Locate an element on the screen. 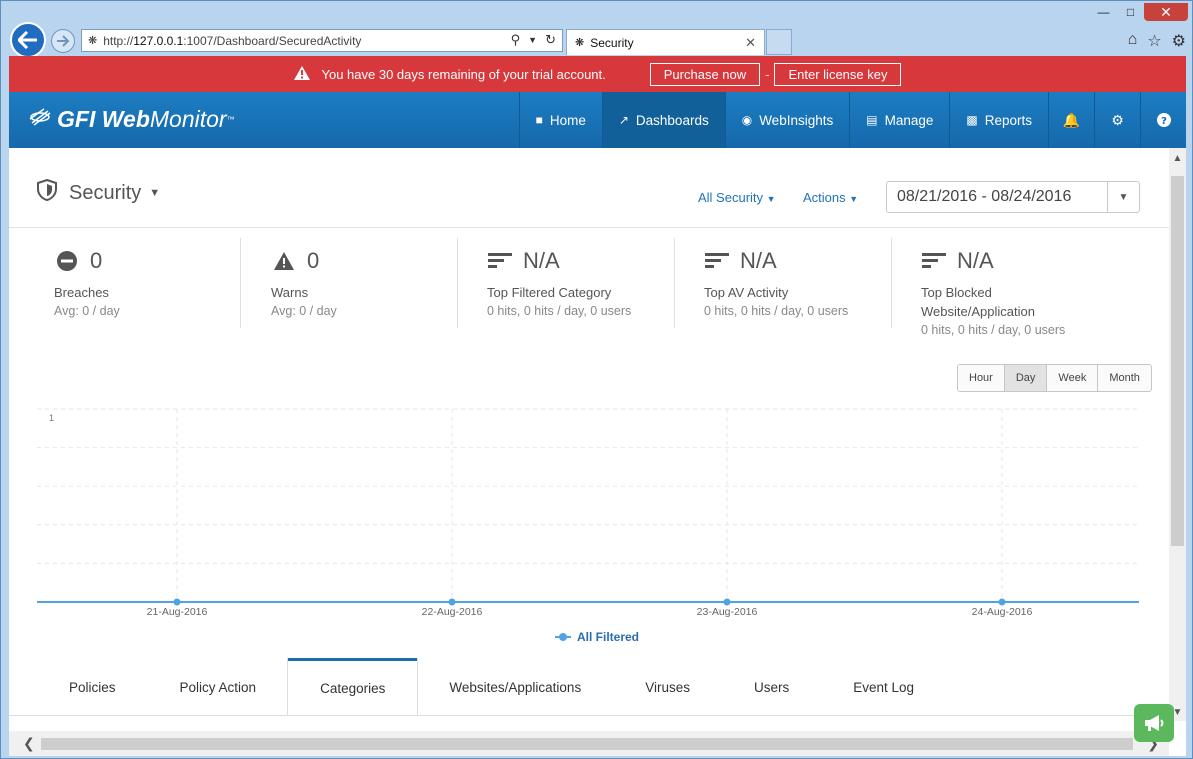  nav-dashboards: ↗ Dashboards is located at coordinates (663, 120).